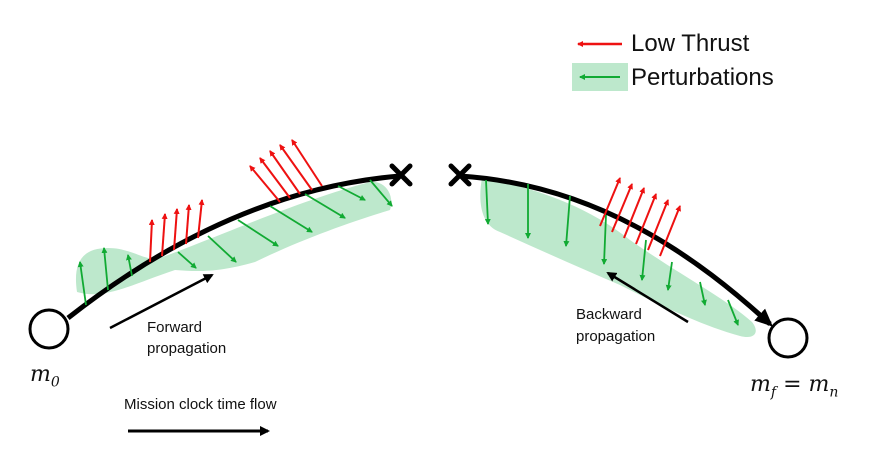 This screenshot has height=461, width=878. What do you see at coordinates (200, 404) in the screenshot?
I see `clock-label: Mission clock time flow` at bounding box center [200, 404].